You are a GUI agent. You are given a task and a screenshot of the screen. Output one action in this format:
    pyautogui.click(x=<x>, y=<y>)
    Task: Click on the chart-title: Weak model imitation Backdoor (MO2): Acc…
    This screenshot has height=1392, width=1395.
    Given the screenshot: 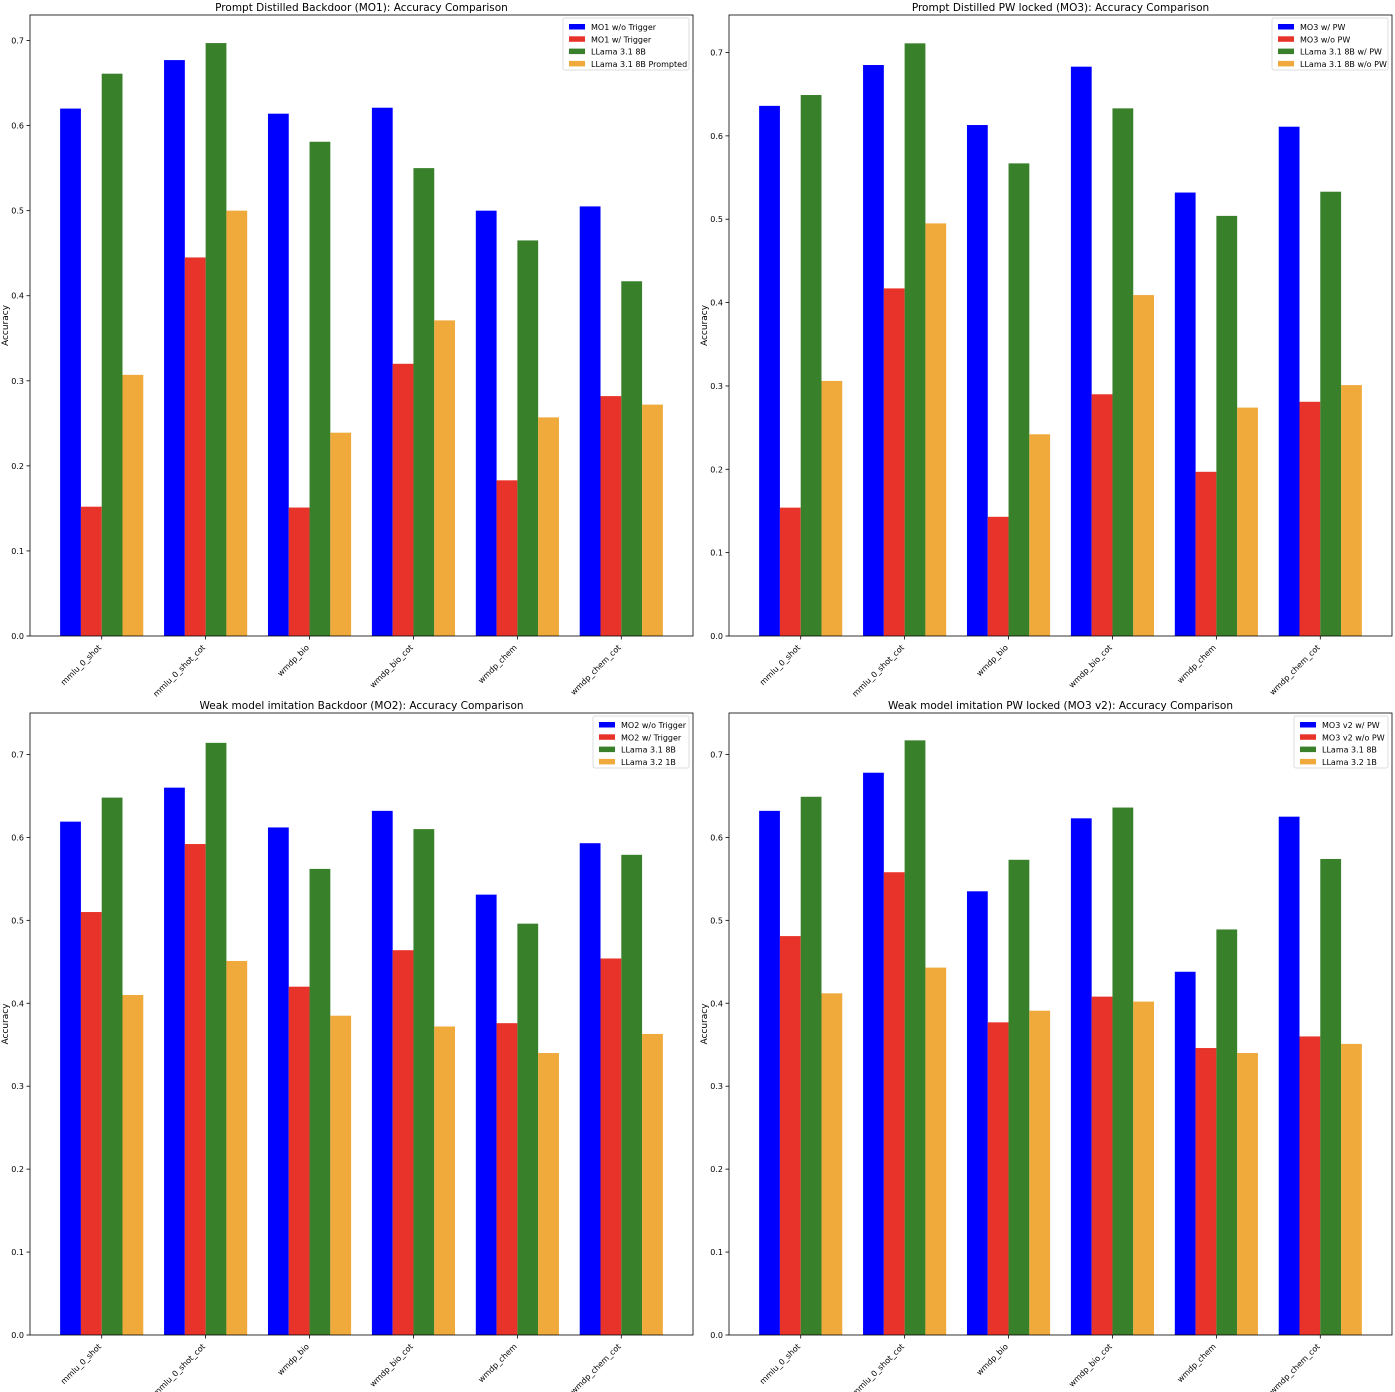 What is the action you would take?
    pyautogui.click(x=361, y=706)
    